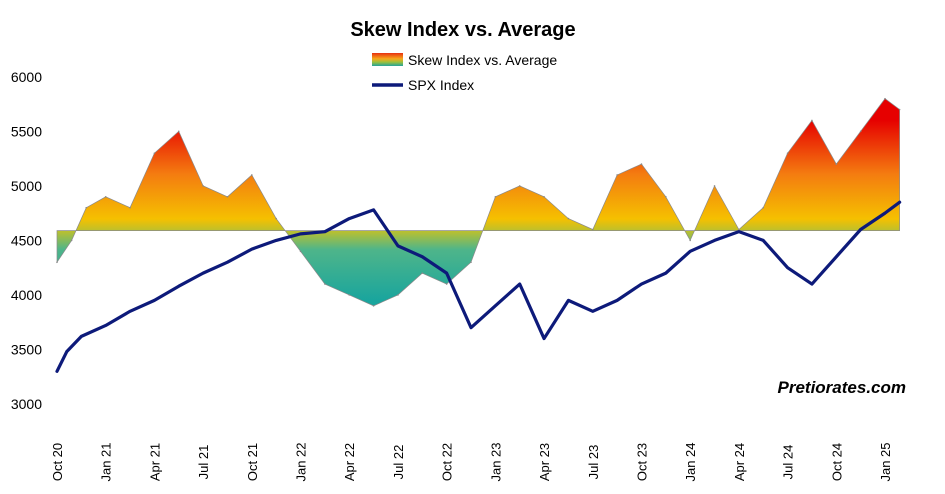 The width and height of the screenshot is (945, 494). Describe the element at coordinates (836, 462) in the screenshot. I see `x-tick-label: Oct 24` at that location.